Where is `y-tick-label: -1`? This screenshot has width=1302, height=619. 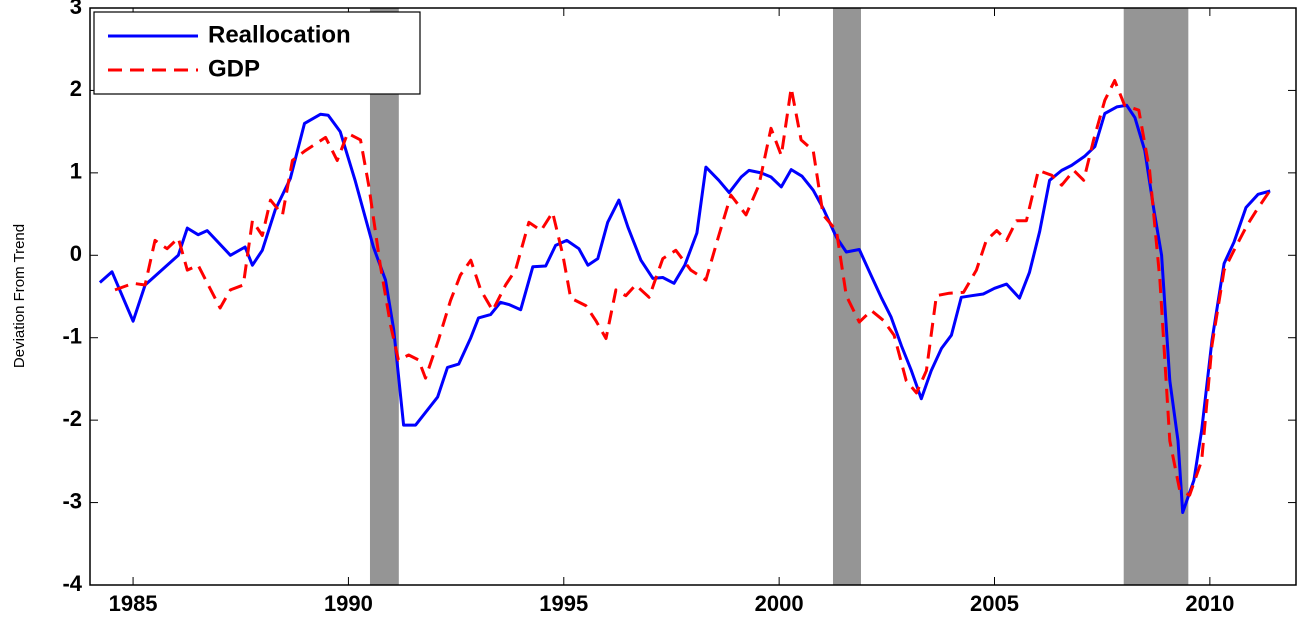
y-tick-label: -1 is located at coordinates (72, 336).